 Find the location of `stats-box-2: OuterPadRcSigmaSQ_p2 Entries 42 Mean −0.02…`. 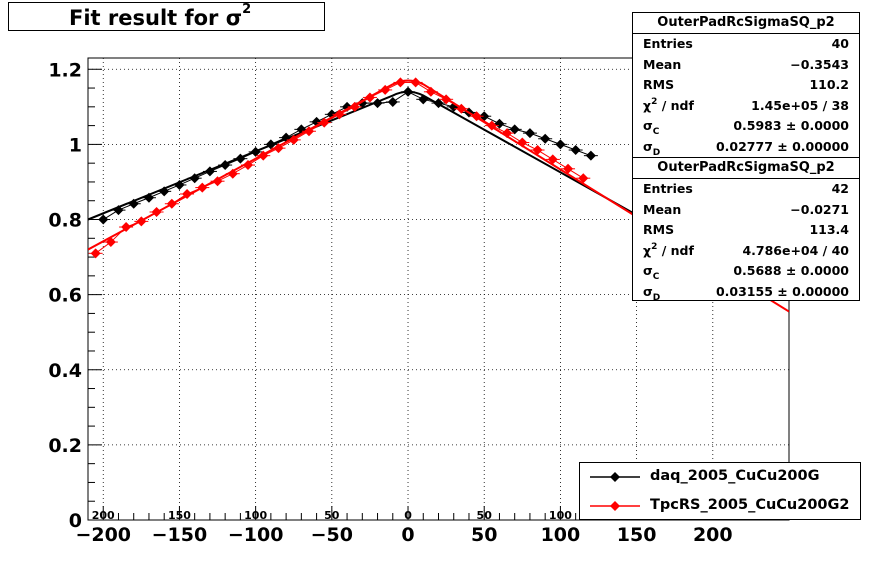

stats-box-2: OuterPadRcSigmaSQ_p2 Entries 42 Mean −0.02… is located at coordinates (746, 230).